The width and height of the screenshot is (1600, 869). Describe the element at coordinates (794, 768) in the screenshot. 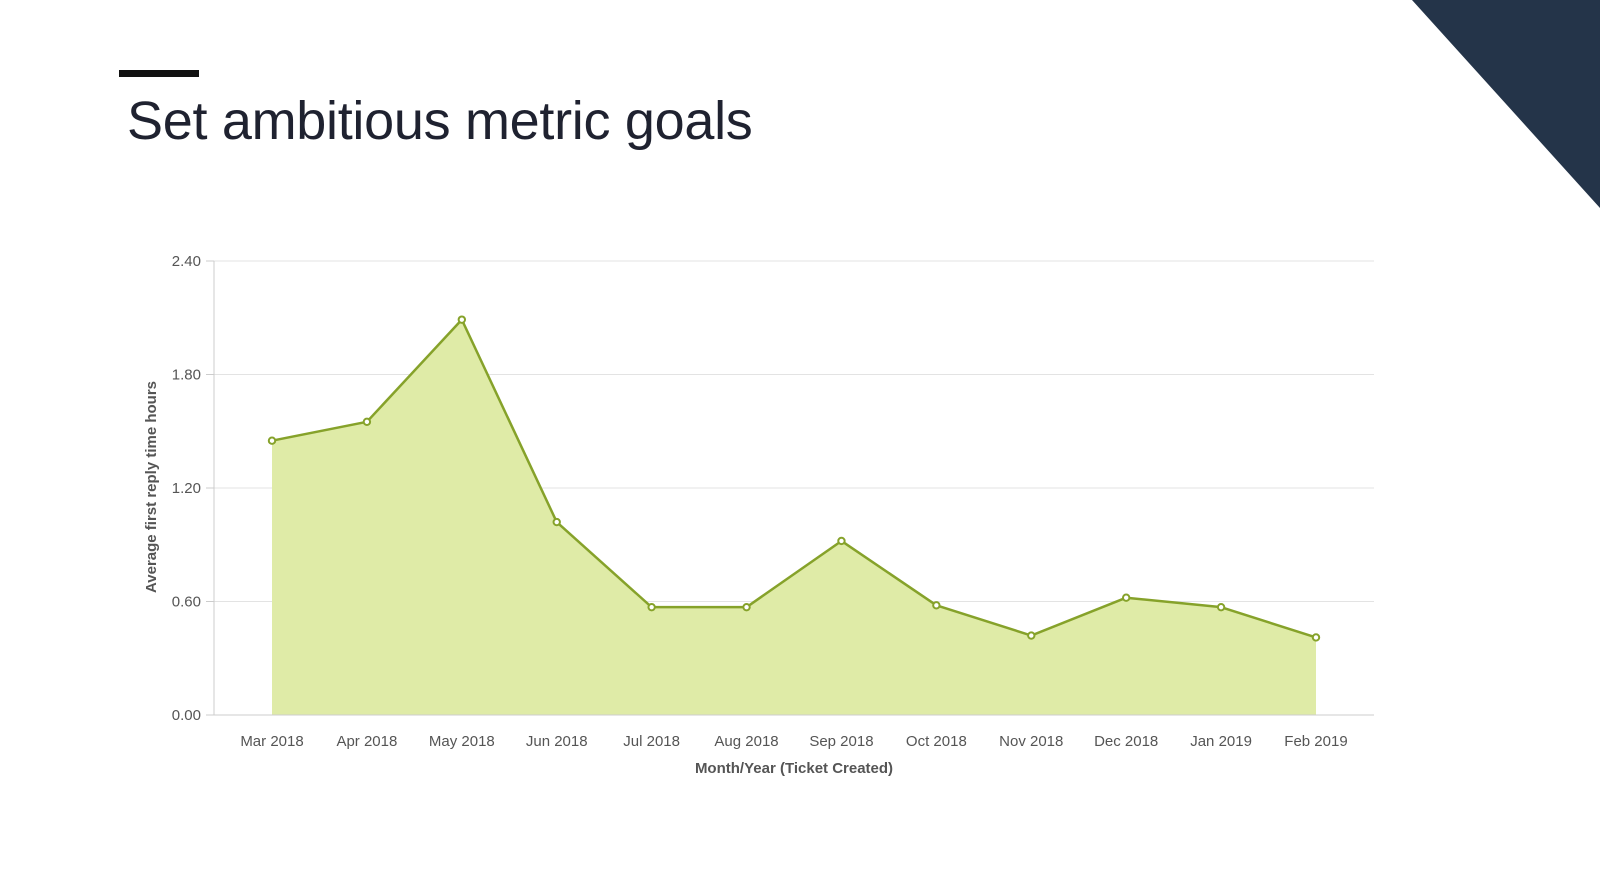

I see `x-axis-title: Month/Year (Ticket Created)` at that location.